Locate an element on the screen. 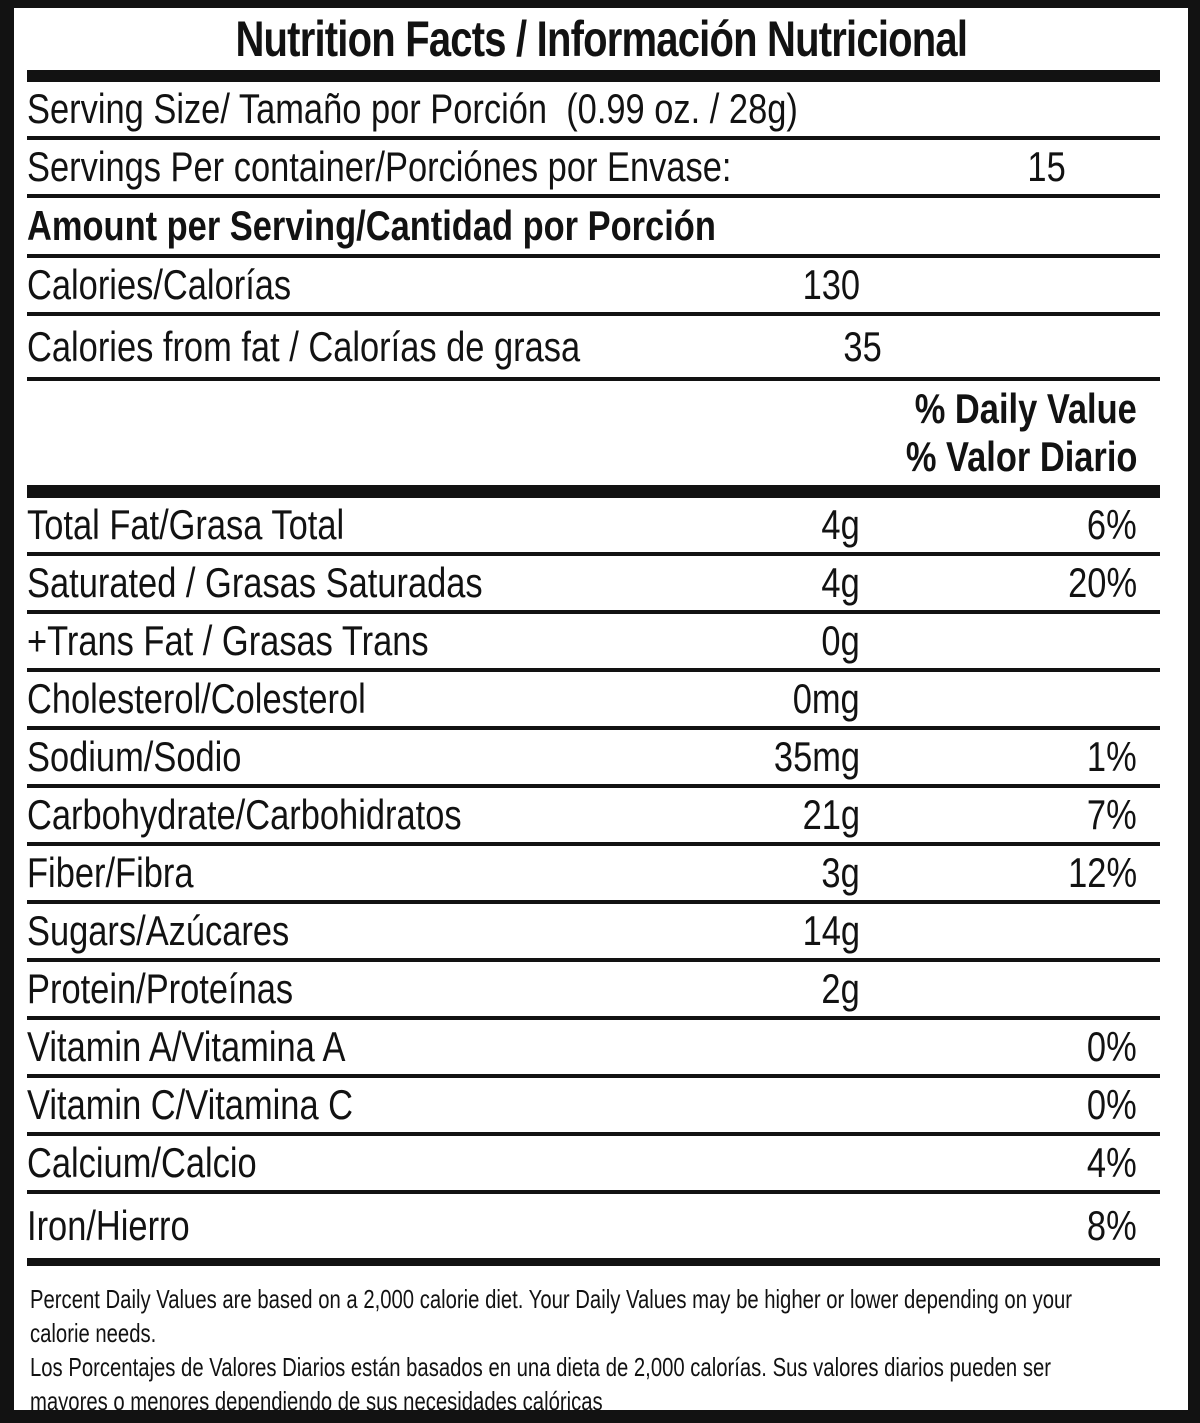 The width and height of the screenshot is (1200, 1423). nutrient-dv: 7% is located at coordinates (1112, 814).